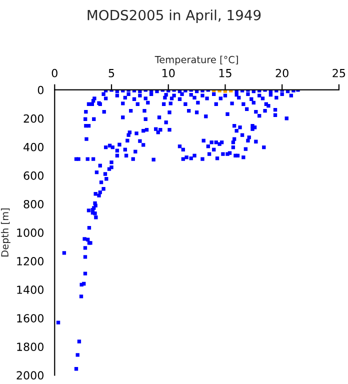  What do you see at coordinates (30, 290) in the screenshot?
I see `y-tick-label: 1400` at bounding box center [30, 290].